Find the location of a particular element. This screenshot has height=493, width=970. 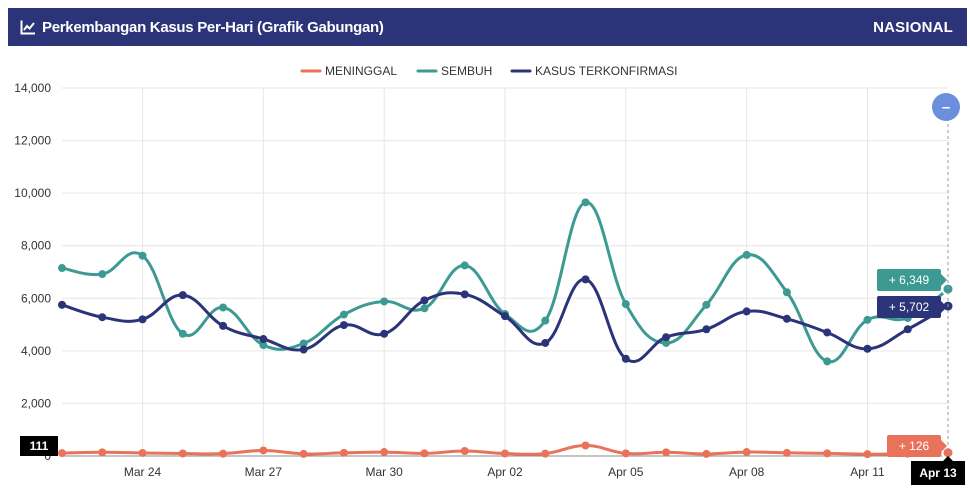

deaths-value-label-box is located at coordinates (914, 446).